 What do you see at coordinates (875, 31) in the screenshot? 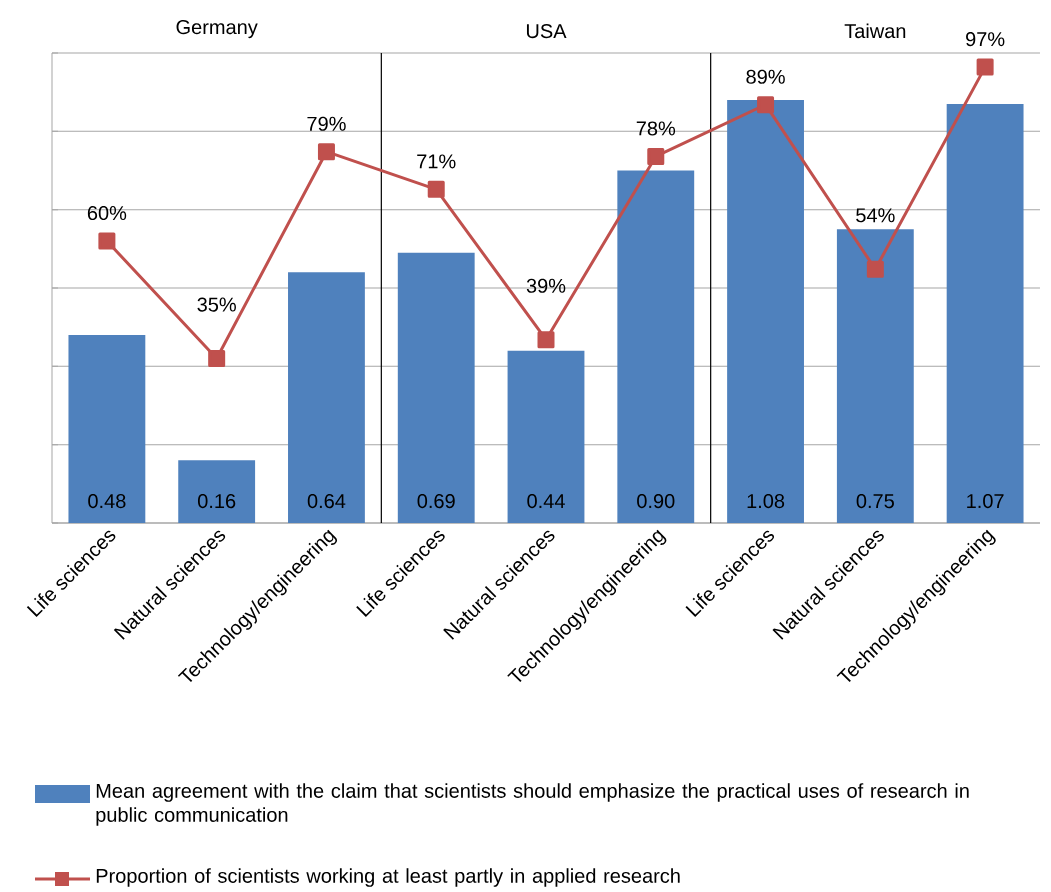
I see `text: Taiwan` at bounding box center [875, 31].